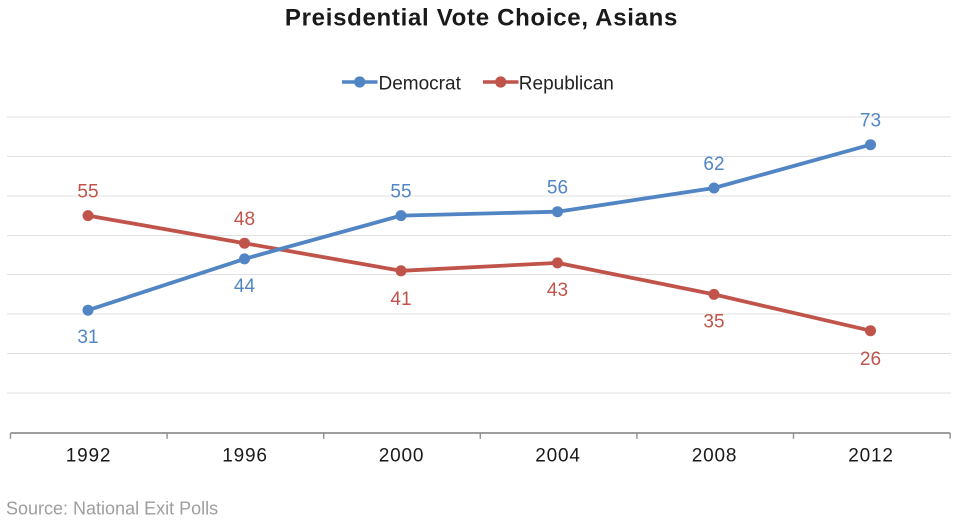 Image resolution: width=960 pixels, height=521 pixels. Describe the element at coordinates (557, 188) in the screenshot. I see `svg-text: 56` at that location.